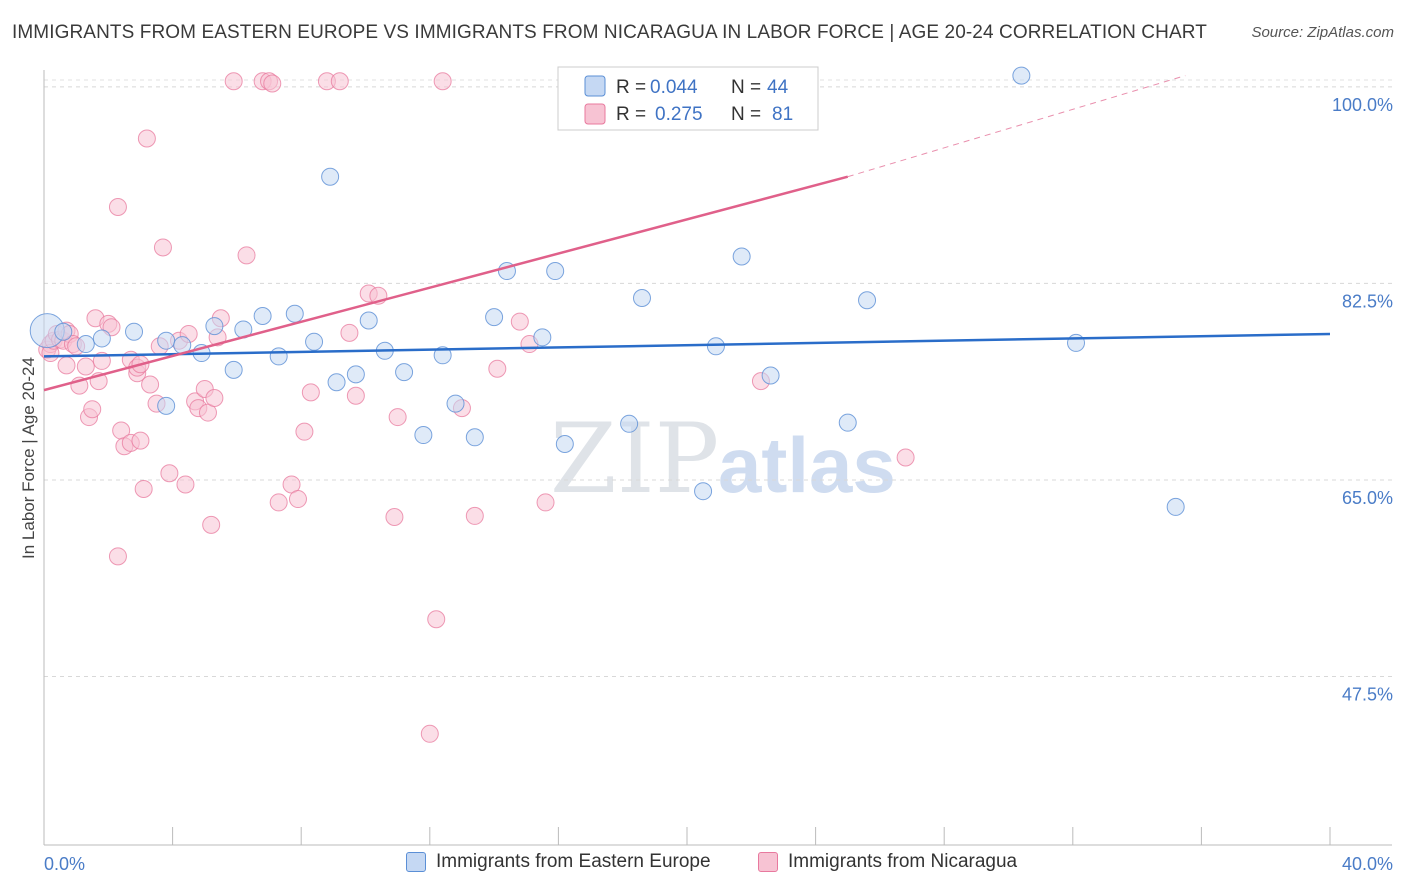  Describe the element at coordinates (674, 87) in the screenshot. I see `legend-r-value-1: 0.044` at that location.